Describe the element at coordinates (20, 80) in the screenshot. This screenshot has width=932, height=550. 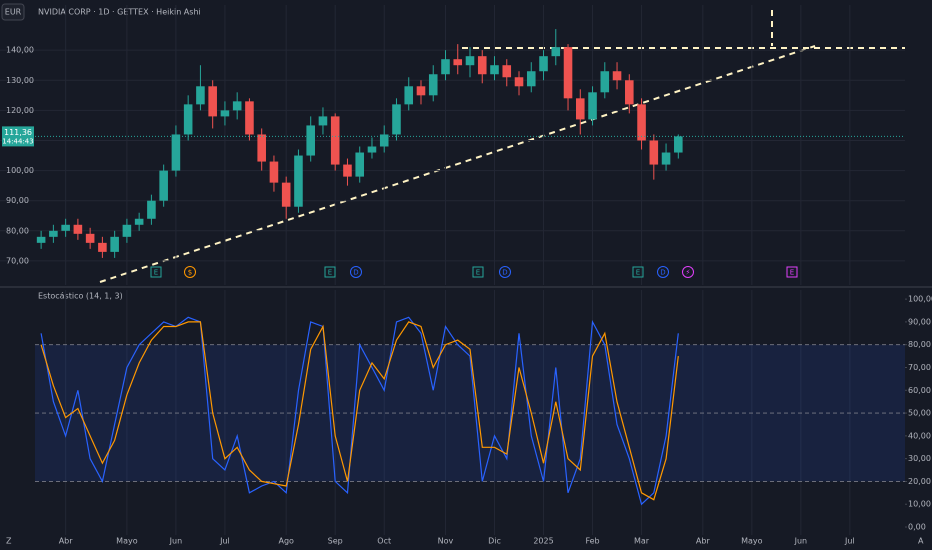
I see `y-tick-label: 130,00` at that location.